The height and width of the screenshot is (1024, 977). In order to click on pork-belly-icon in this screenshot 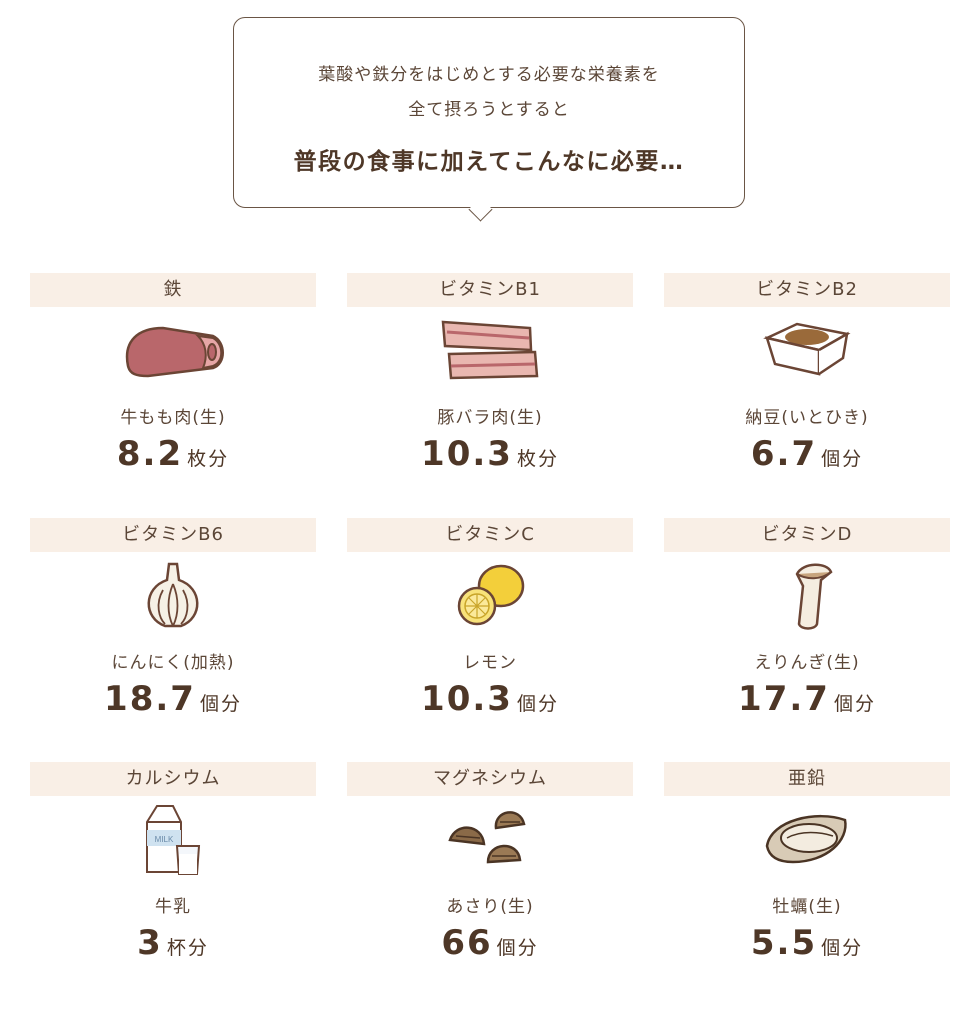, I will do `click(490, 351)`.